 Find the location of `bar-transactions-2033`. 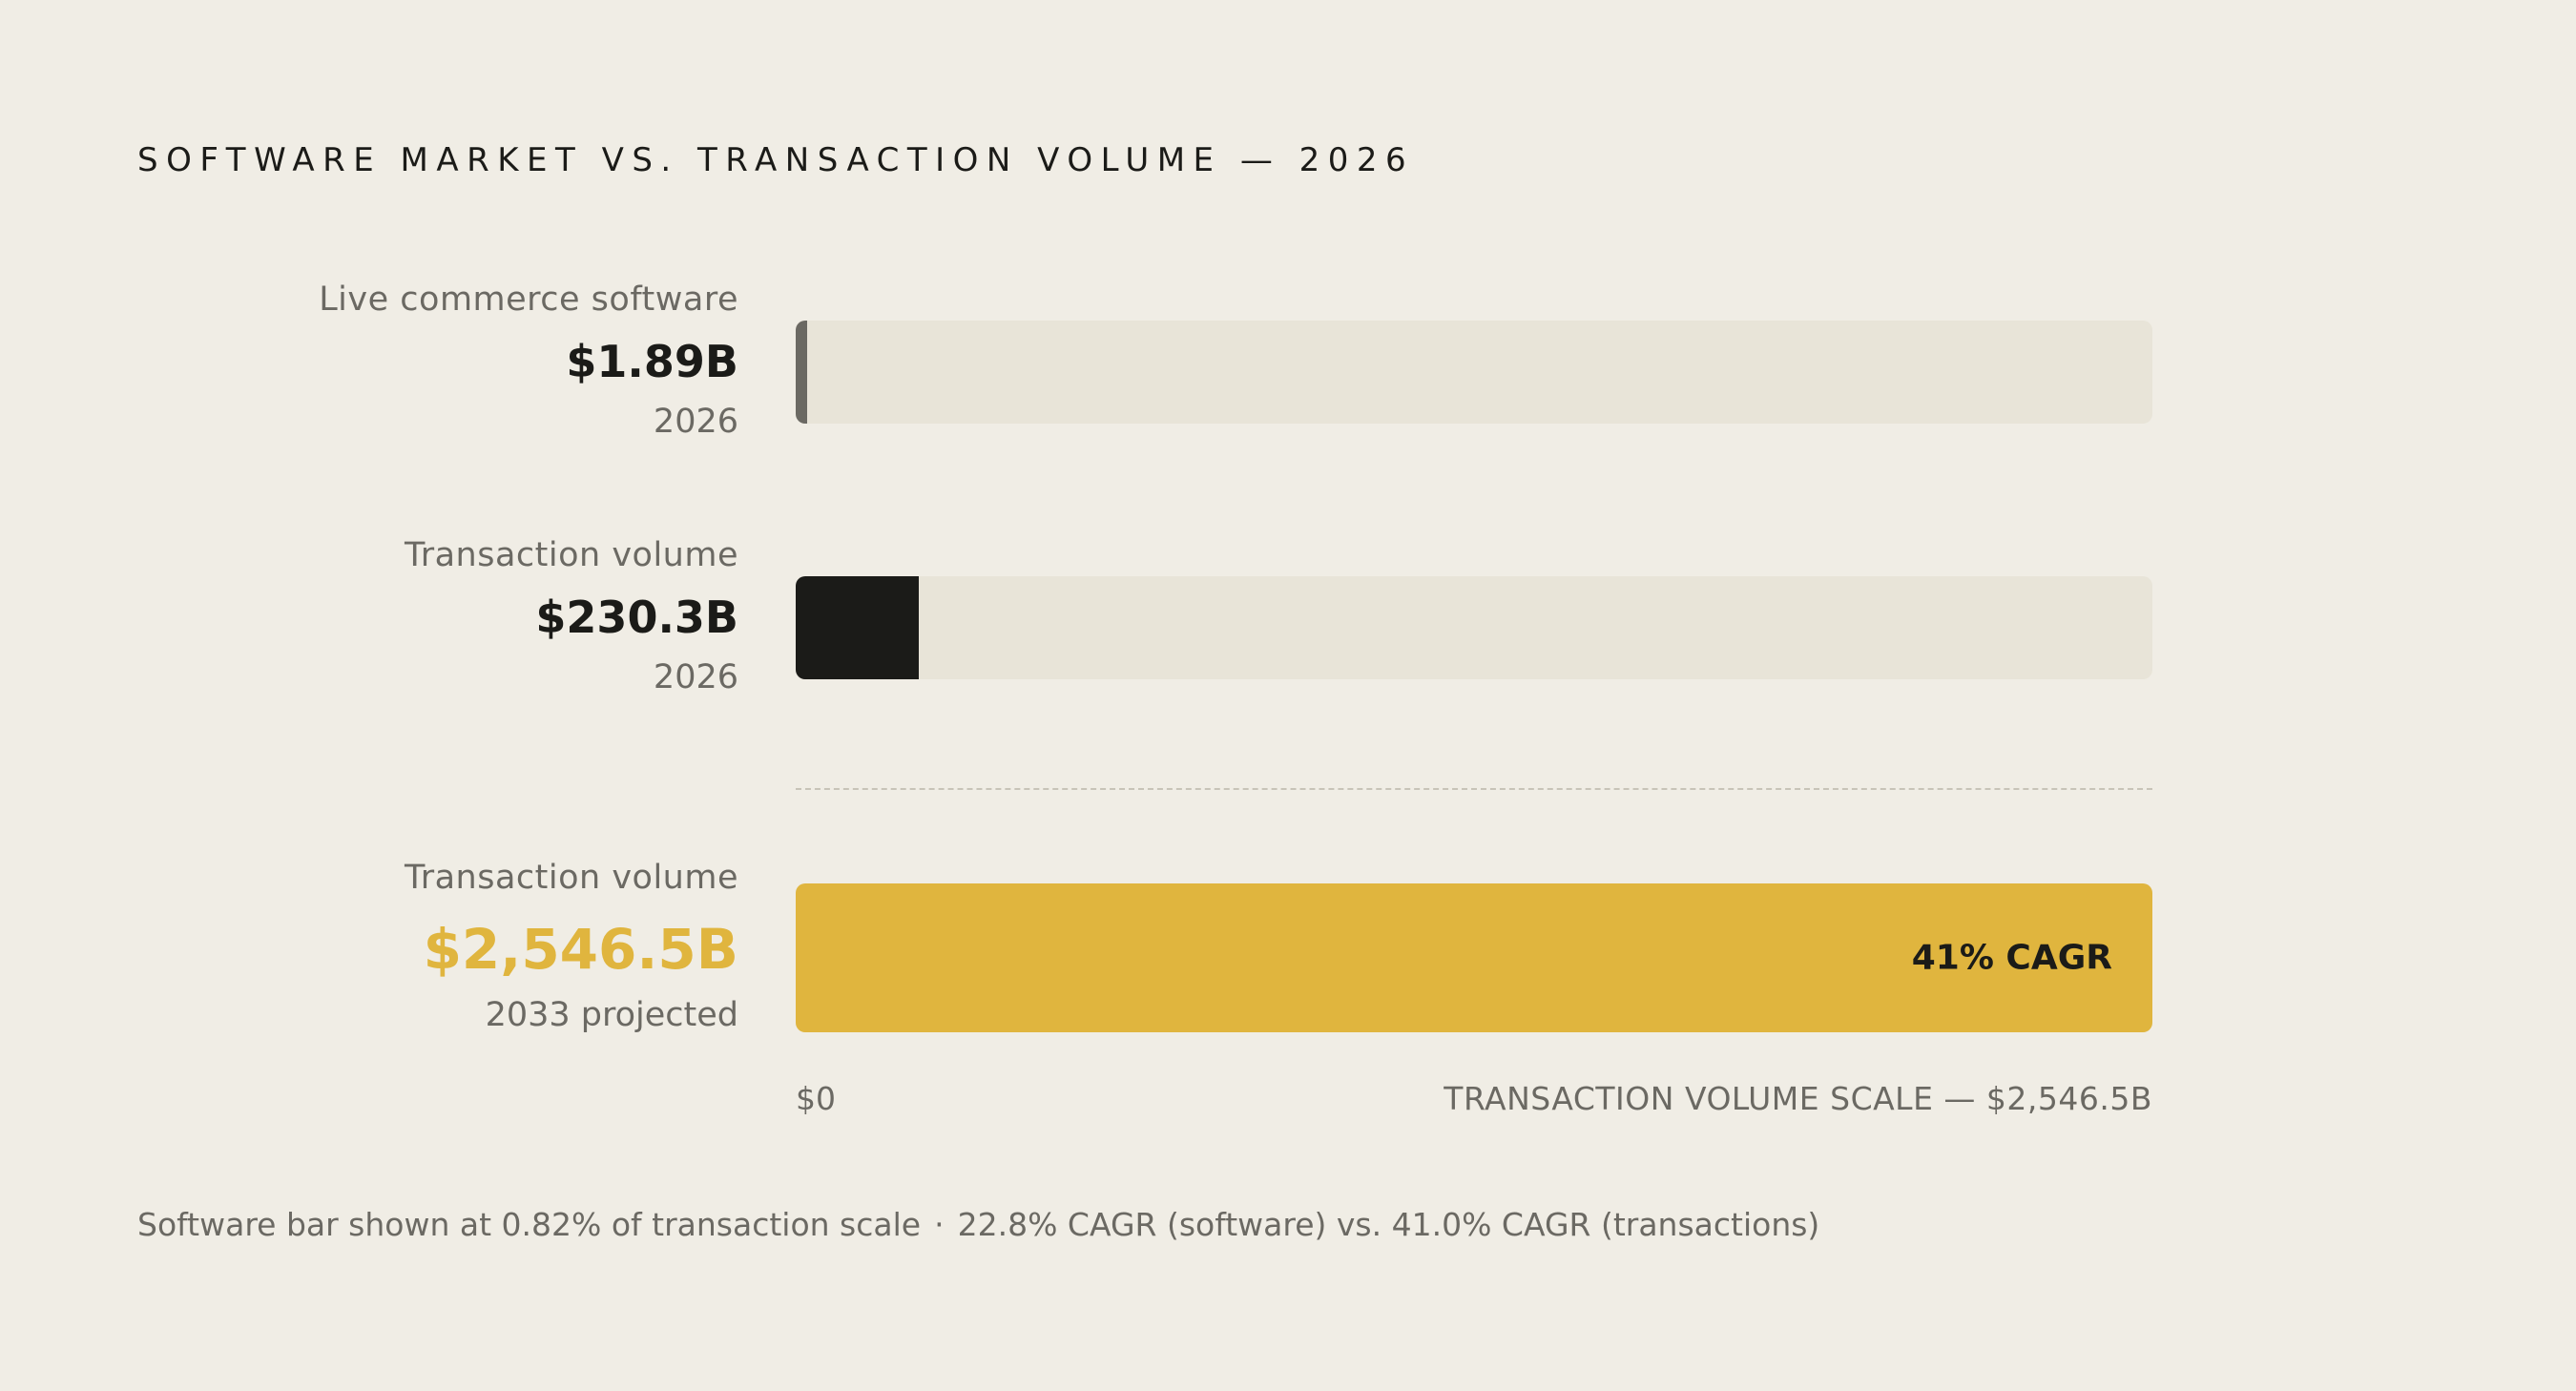

bar-transactions-2033 is located at coordinates (1474, 957).